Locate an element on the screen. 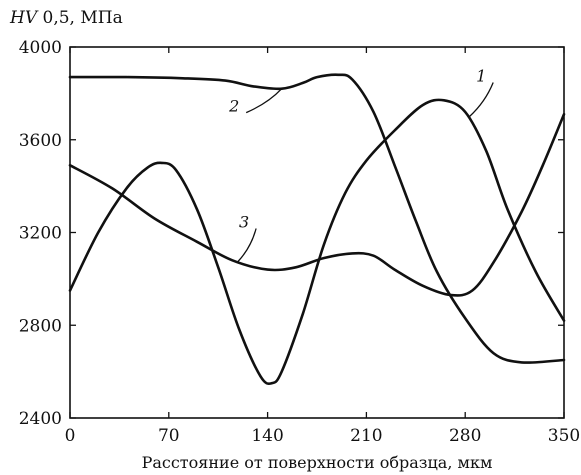 Image resolution: width=581 pixels, height=475 pixels. y-axis-label: HV 0,5, МПа is located at coordinates (66, 18).